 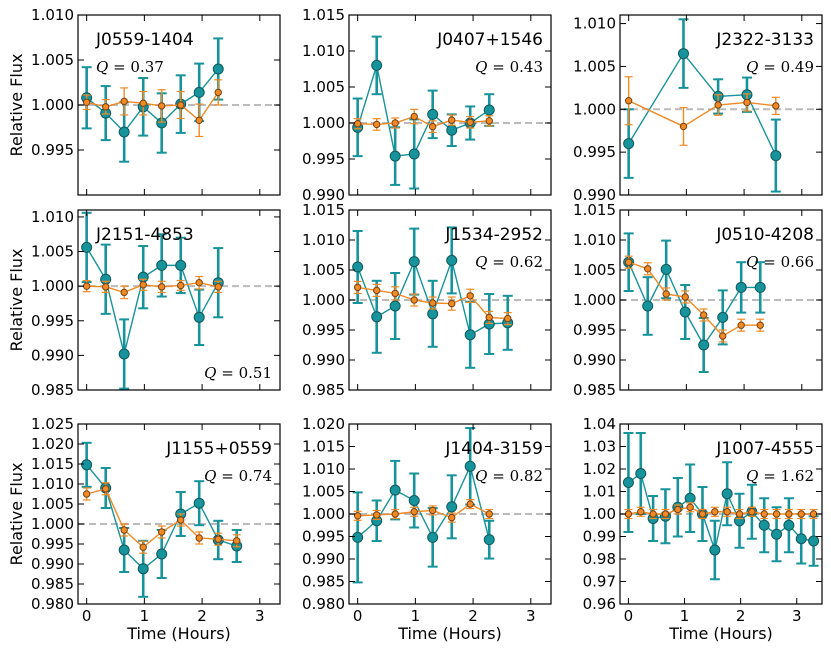 What do you see at coordinates (323, 604) in the screenshot?
I see `y-tick-label: 0.980` at bounding box center [323, 604].